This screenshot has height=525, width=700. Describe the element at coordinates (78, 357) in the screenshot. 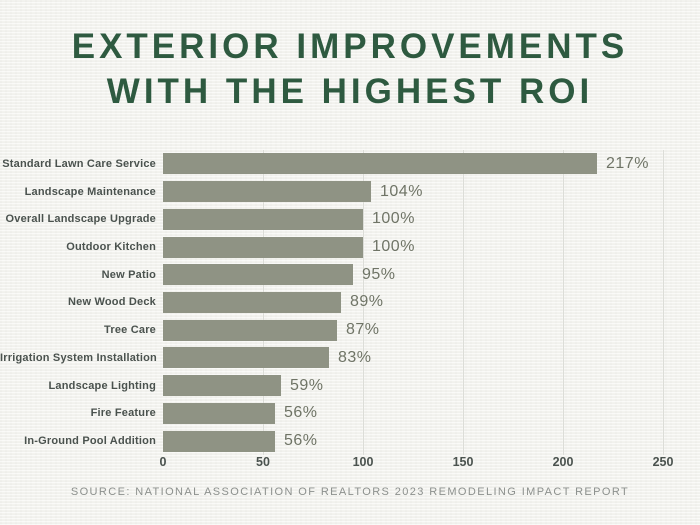

I see `category-label: Irrigation System Installation` at that location.